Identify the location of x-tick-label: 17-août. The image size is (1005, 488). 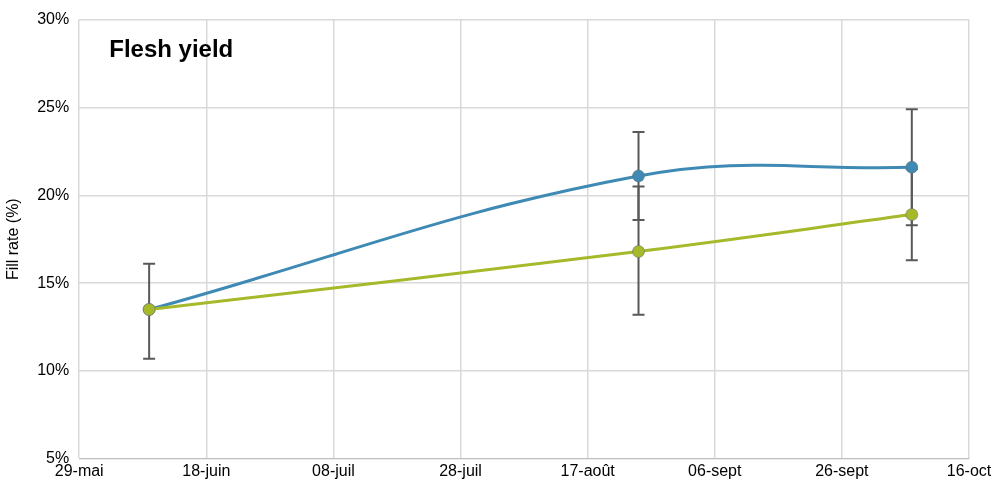
(588, 470).